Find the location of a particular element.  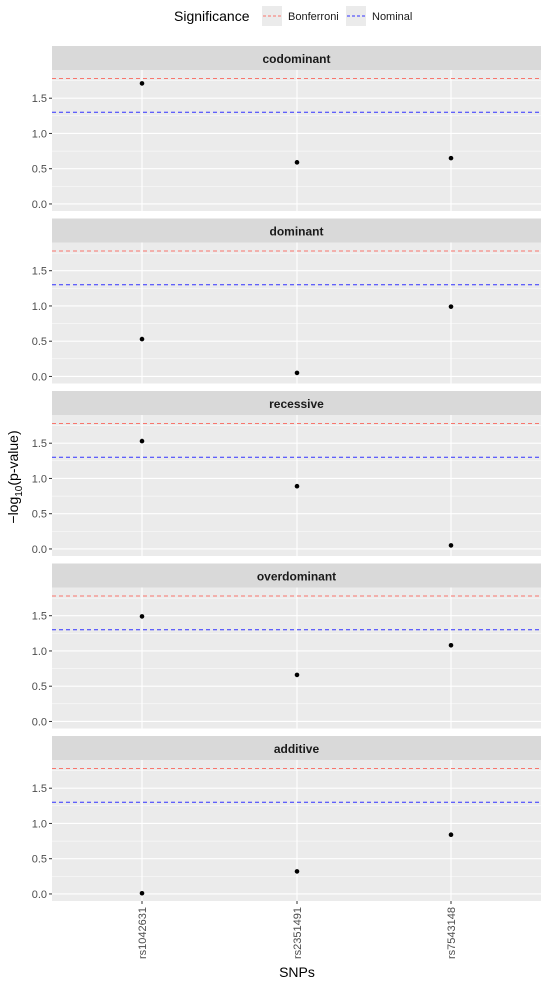

x-axis: rs1042631 rs2351491 rs7543148 is located at coordinates (297, 930).